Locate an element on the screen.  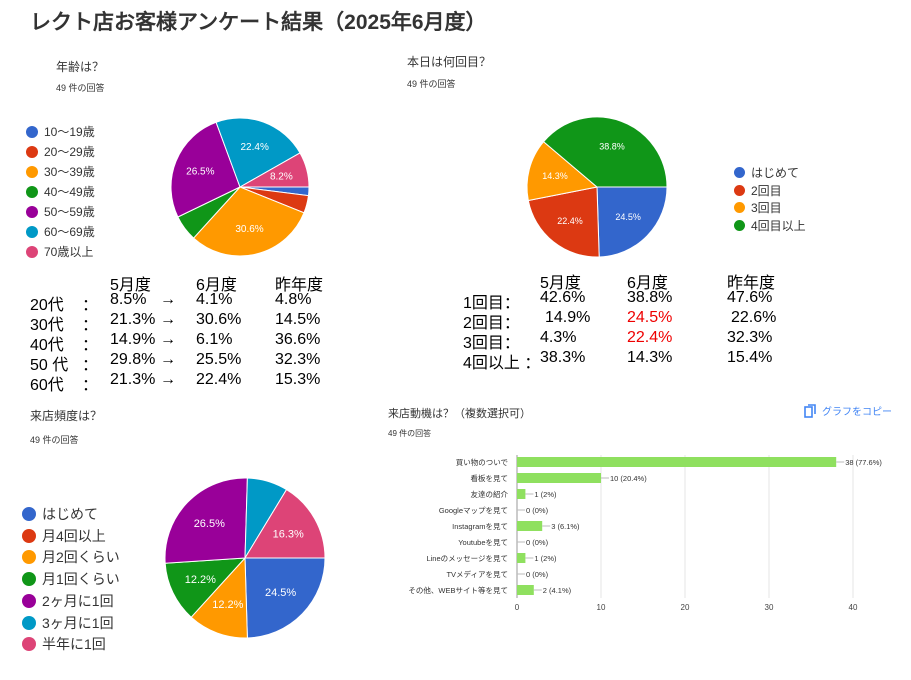
legend-label: 月1回くらい is located at coordinates (81, 579).